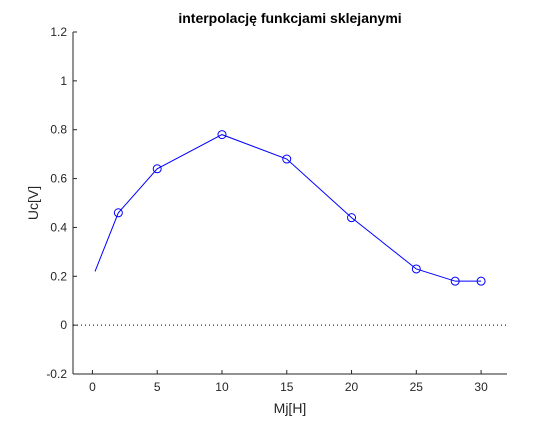  Describe the element at coordinates (63, 325) in the screenshot. I see `y-tick-label: 0` at that location.